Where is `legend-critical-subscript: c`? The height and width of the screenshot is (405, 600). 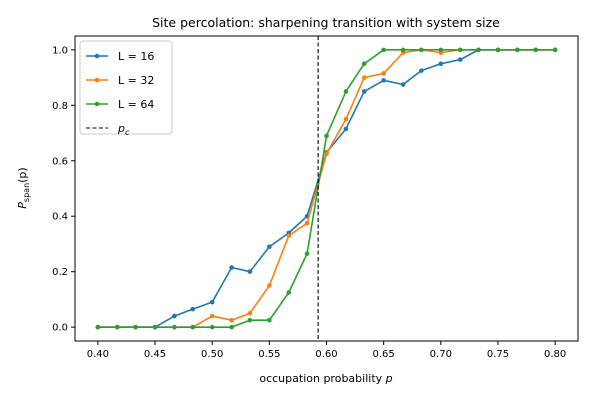
legend-critical-subscript: c is located at coordinates (127, 132).